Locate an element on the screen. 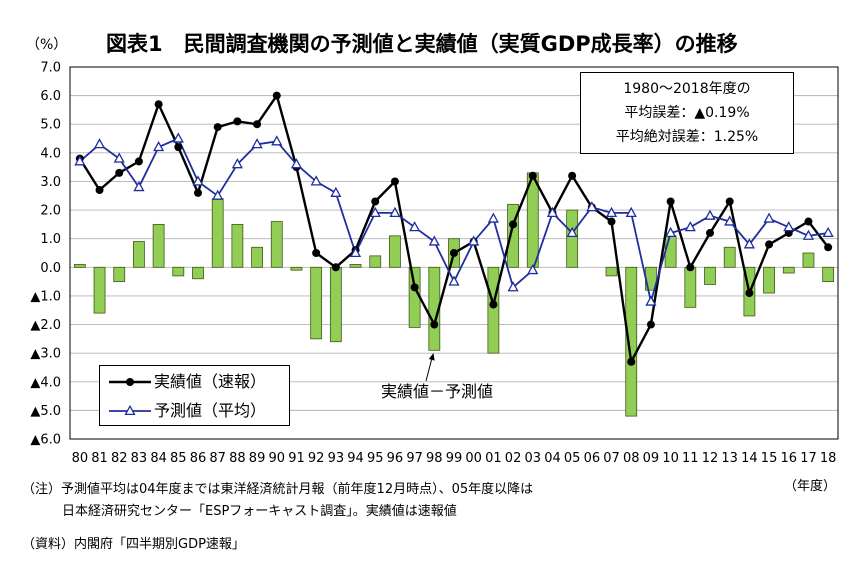 Image resolution: width=868 pixels, height=585 pixels. x-tick-label: 01 is located at coordinates (493, 458).